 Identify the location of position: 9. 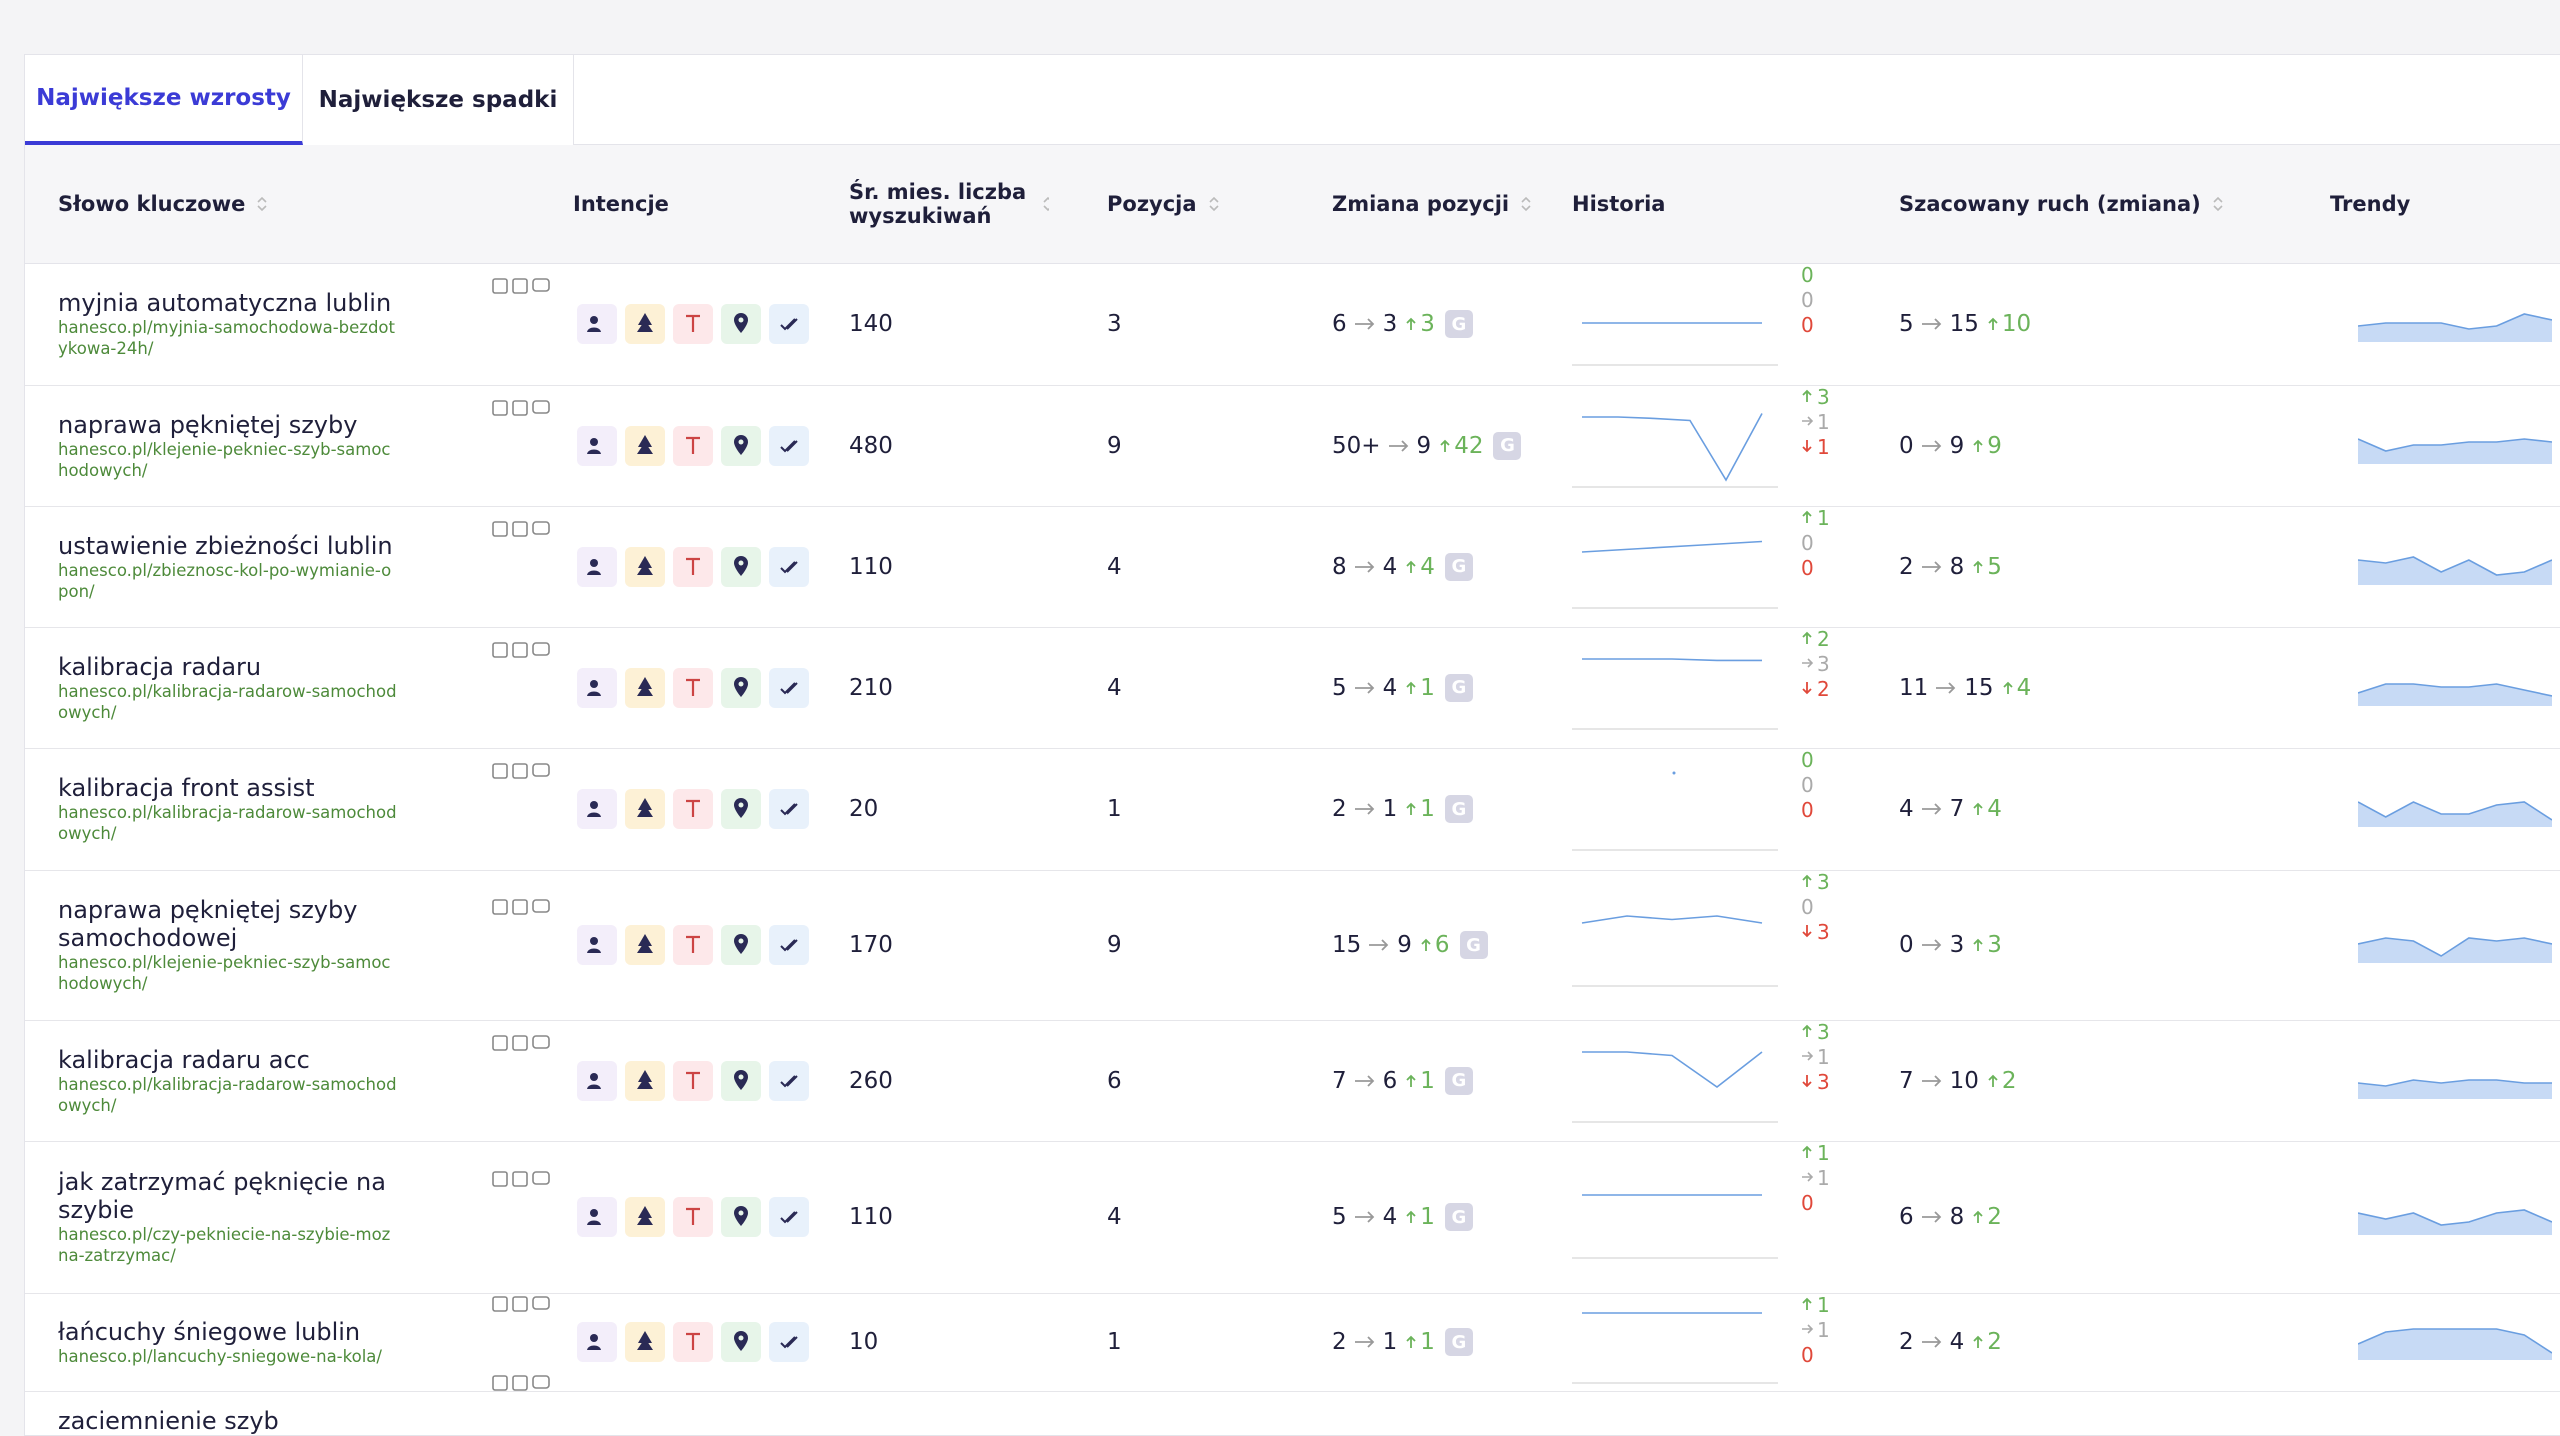
(1114, 945).